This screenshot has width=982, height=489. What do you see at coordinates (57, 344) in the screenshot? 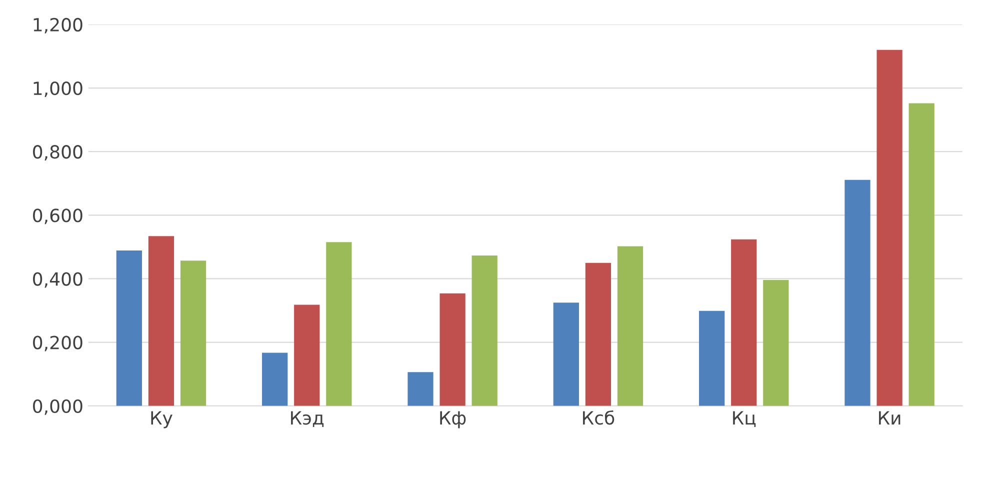
I see `y-tick-label: 0,200` at bounding box center [57, 344].